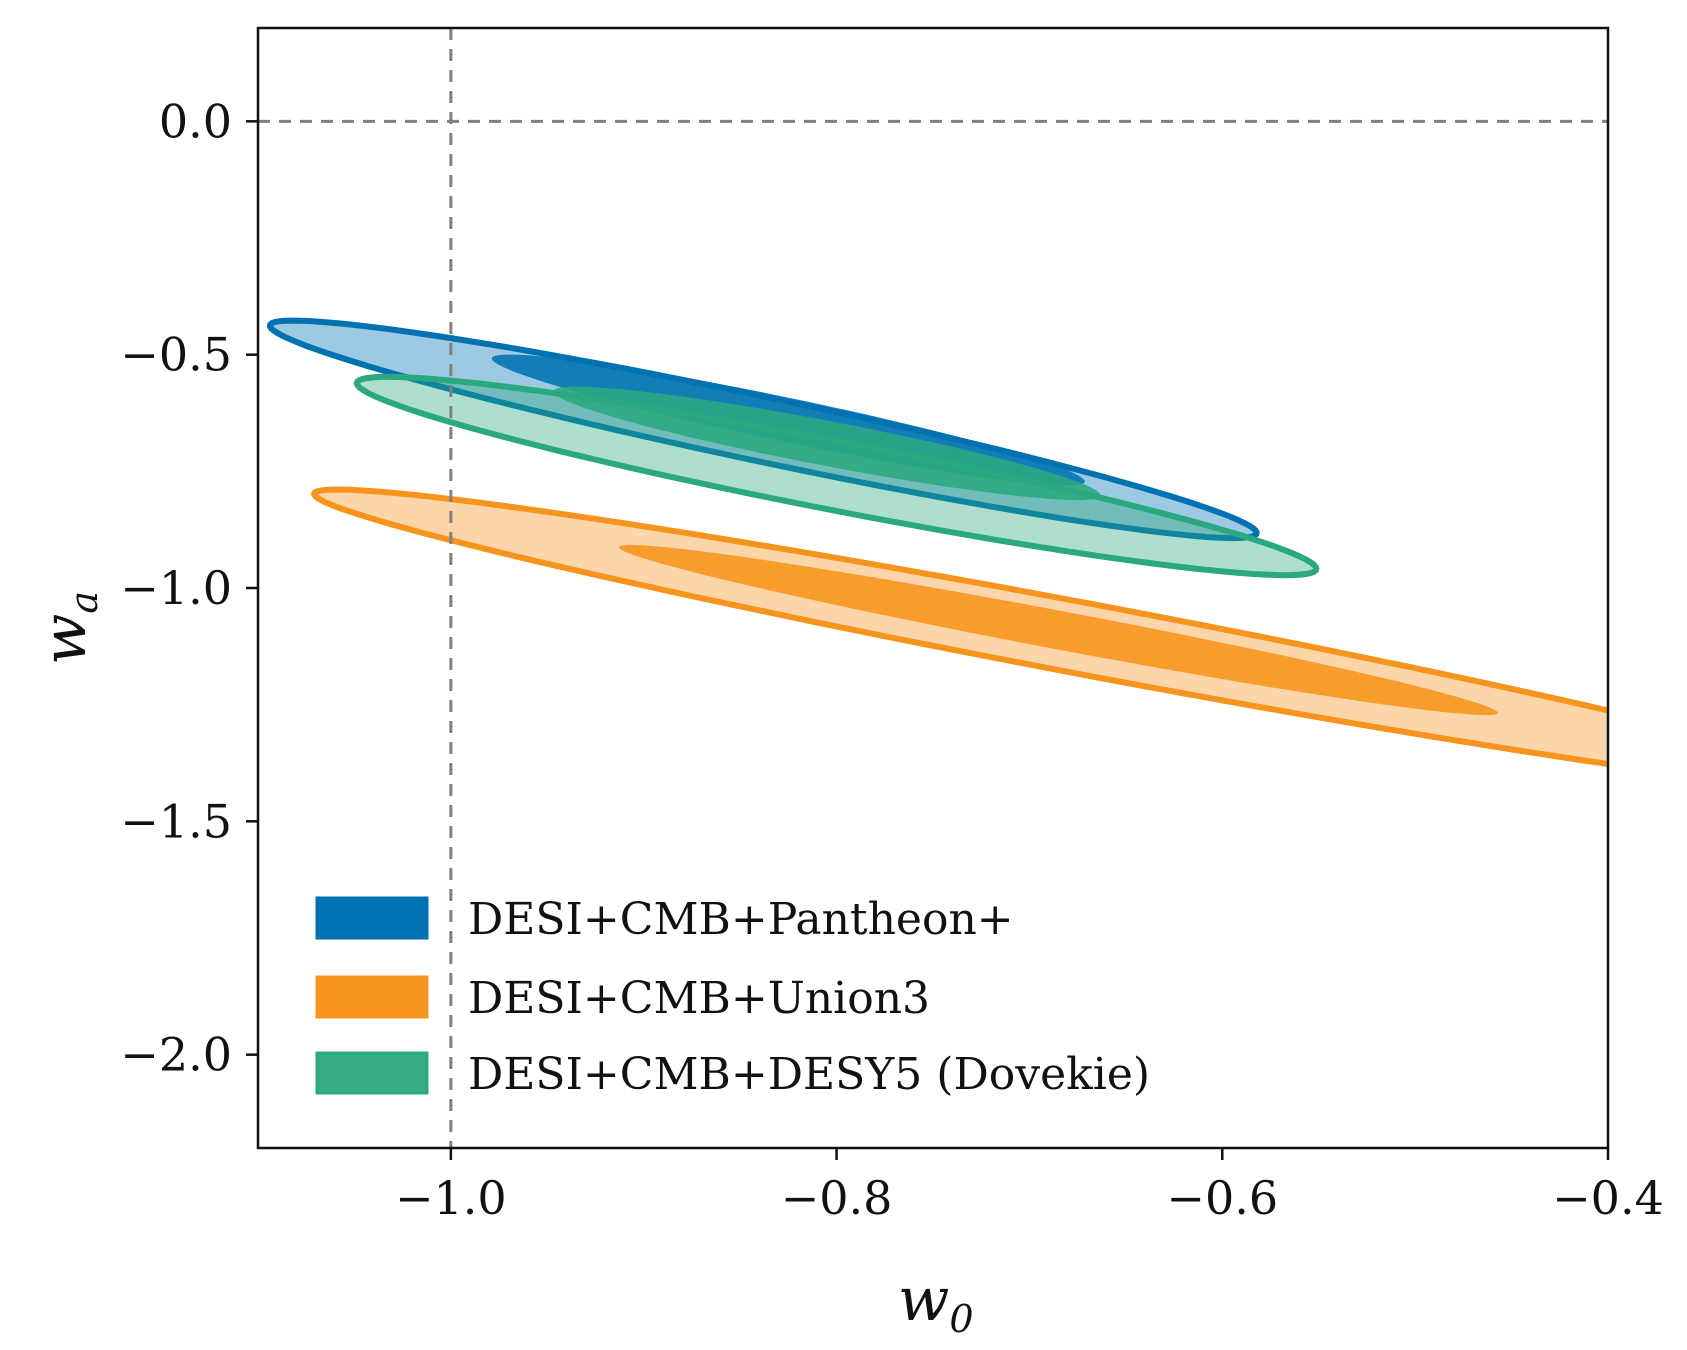  What do you see at coordinates (176, 821) in the screenshot?
I see `y-tick-label: −1.5` at bounding box center [176, 821].